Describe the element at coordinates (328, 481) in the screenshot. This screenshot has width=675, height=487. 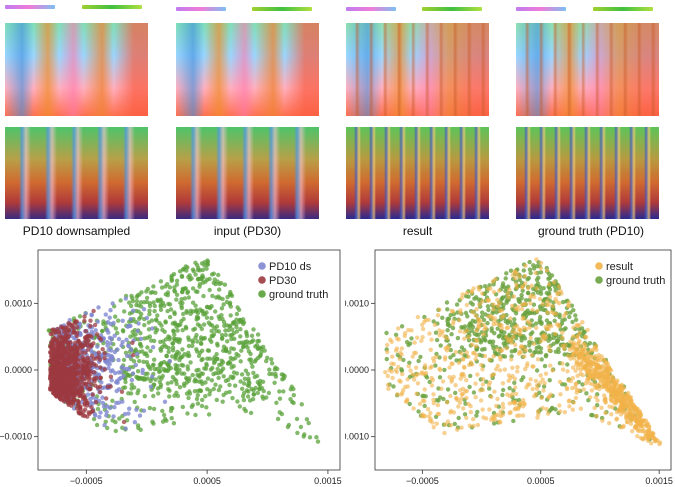
I see `left-plot-xtick-label: 0.0015` at that location.